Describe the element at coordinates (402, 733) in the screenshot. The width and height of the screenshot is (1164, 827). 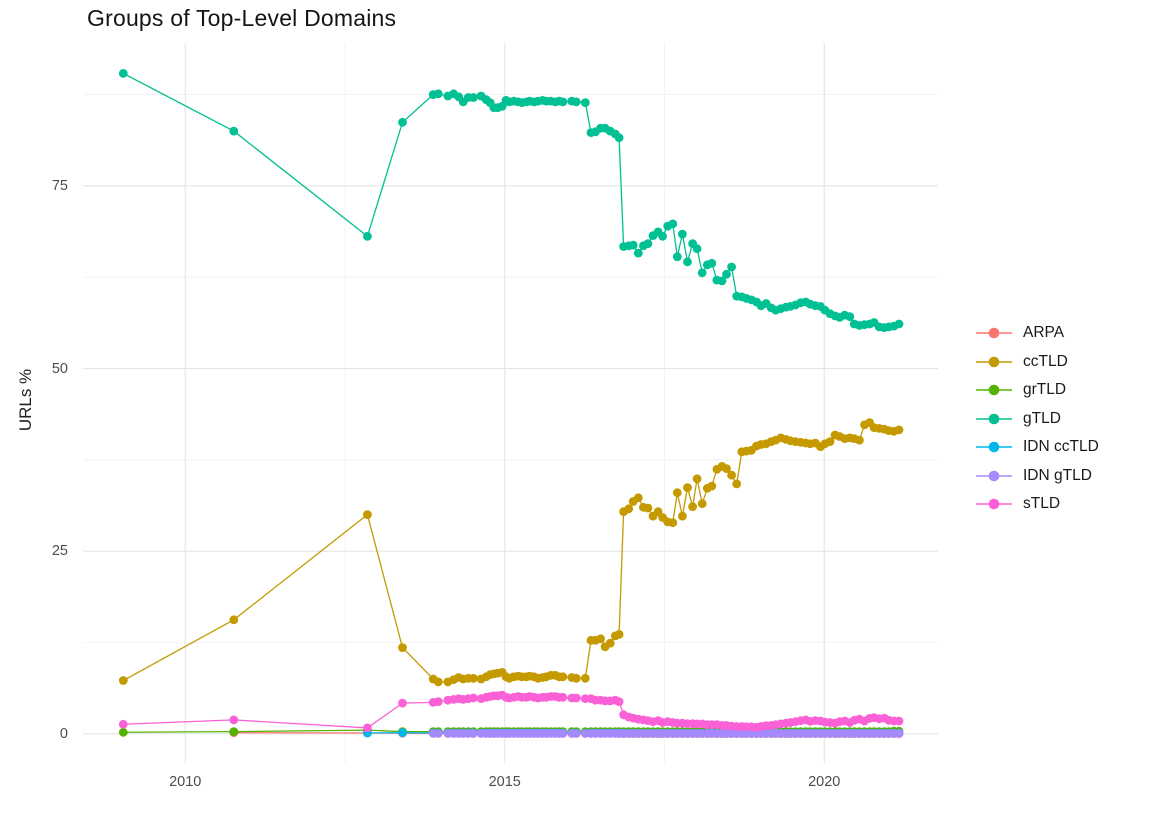
I see `data-point-IDN-ccTLD` at that location.